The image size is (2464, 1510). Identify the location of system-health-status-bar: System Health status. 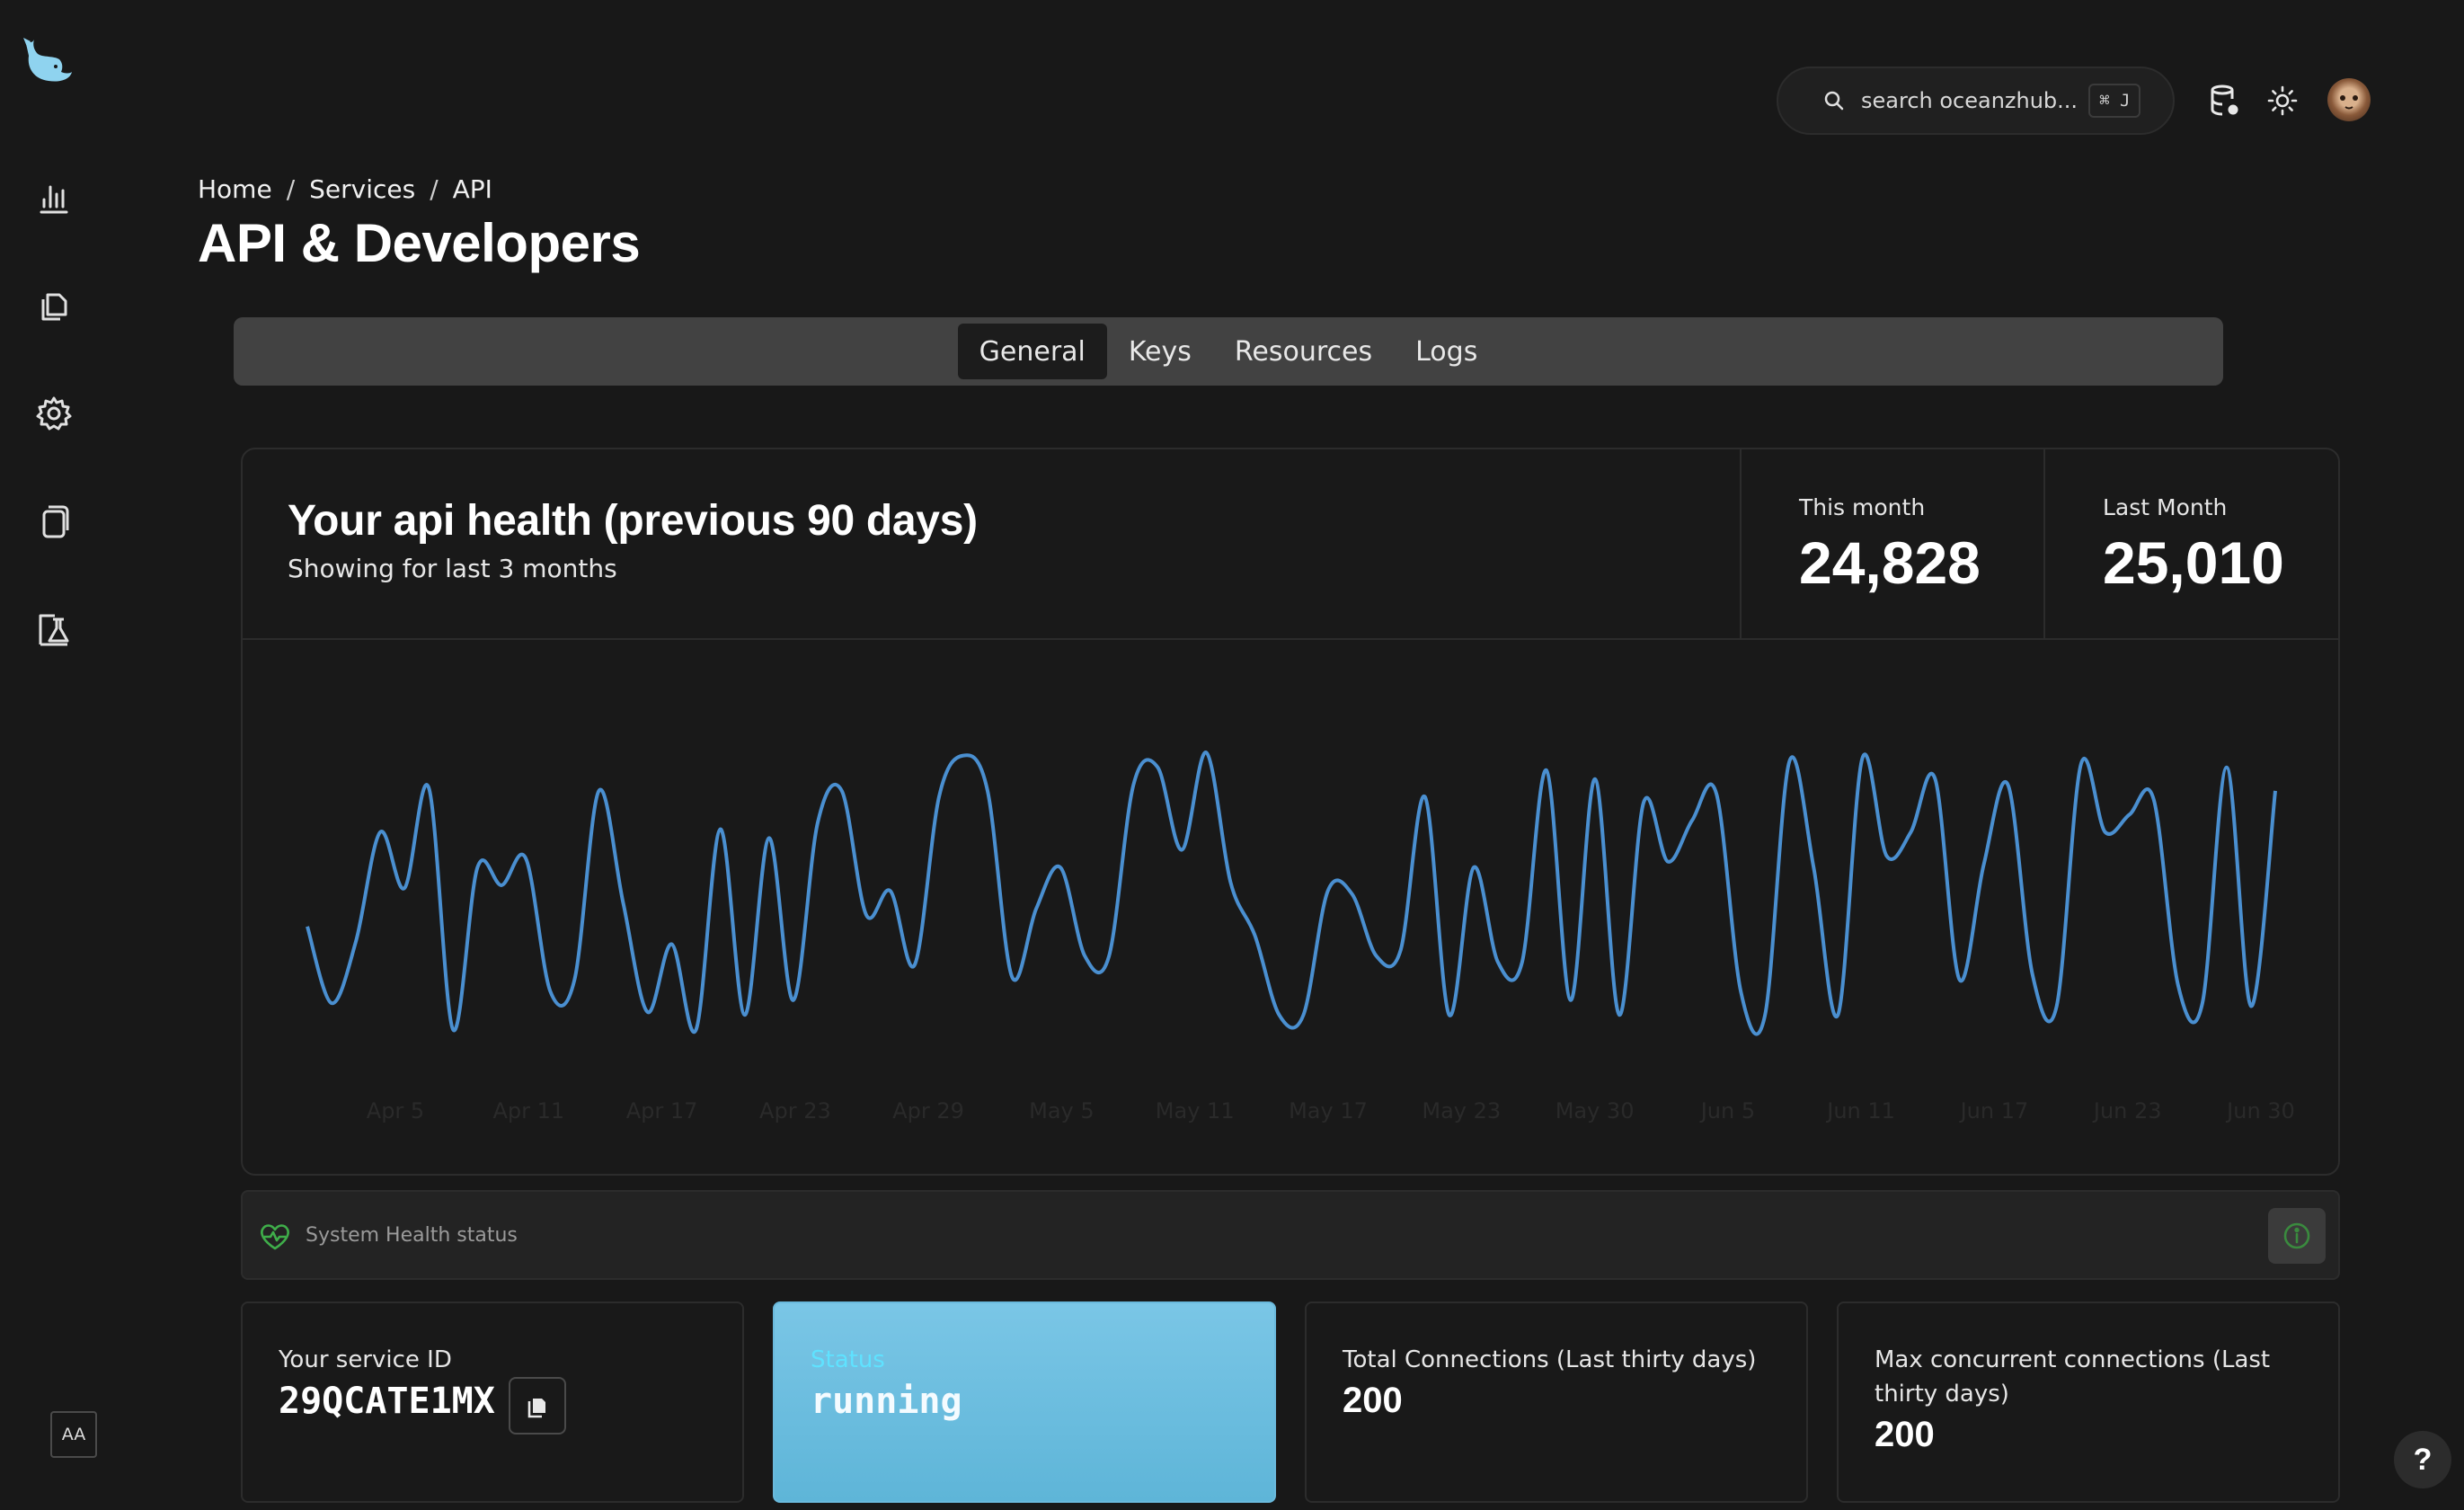
(1290, 1235).